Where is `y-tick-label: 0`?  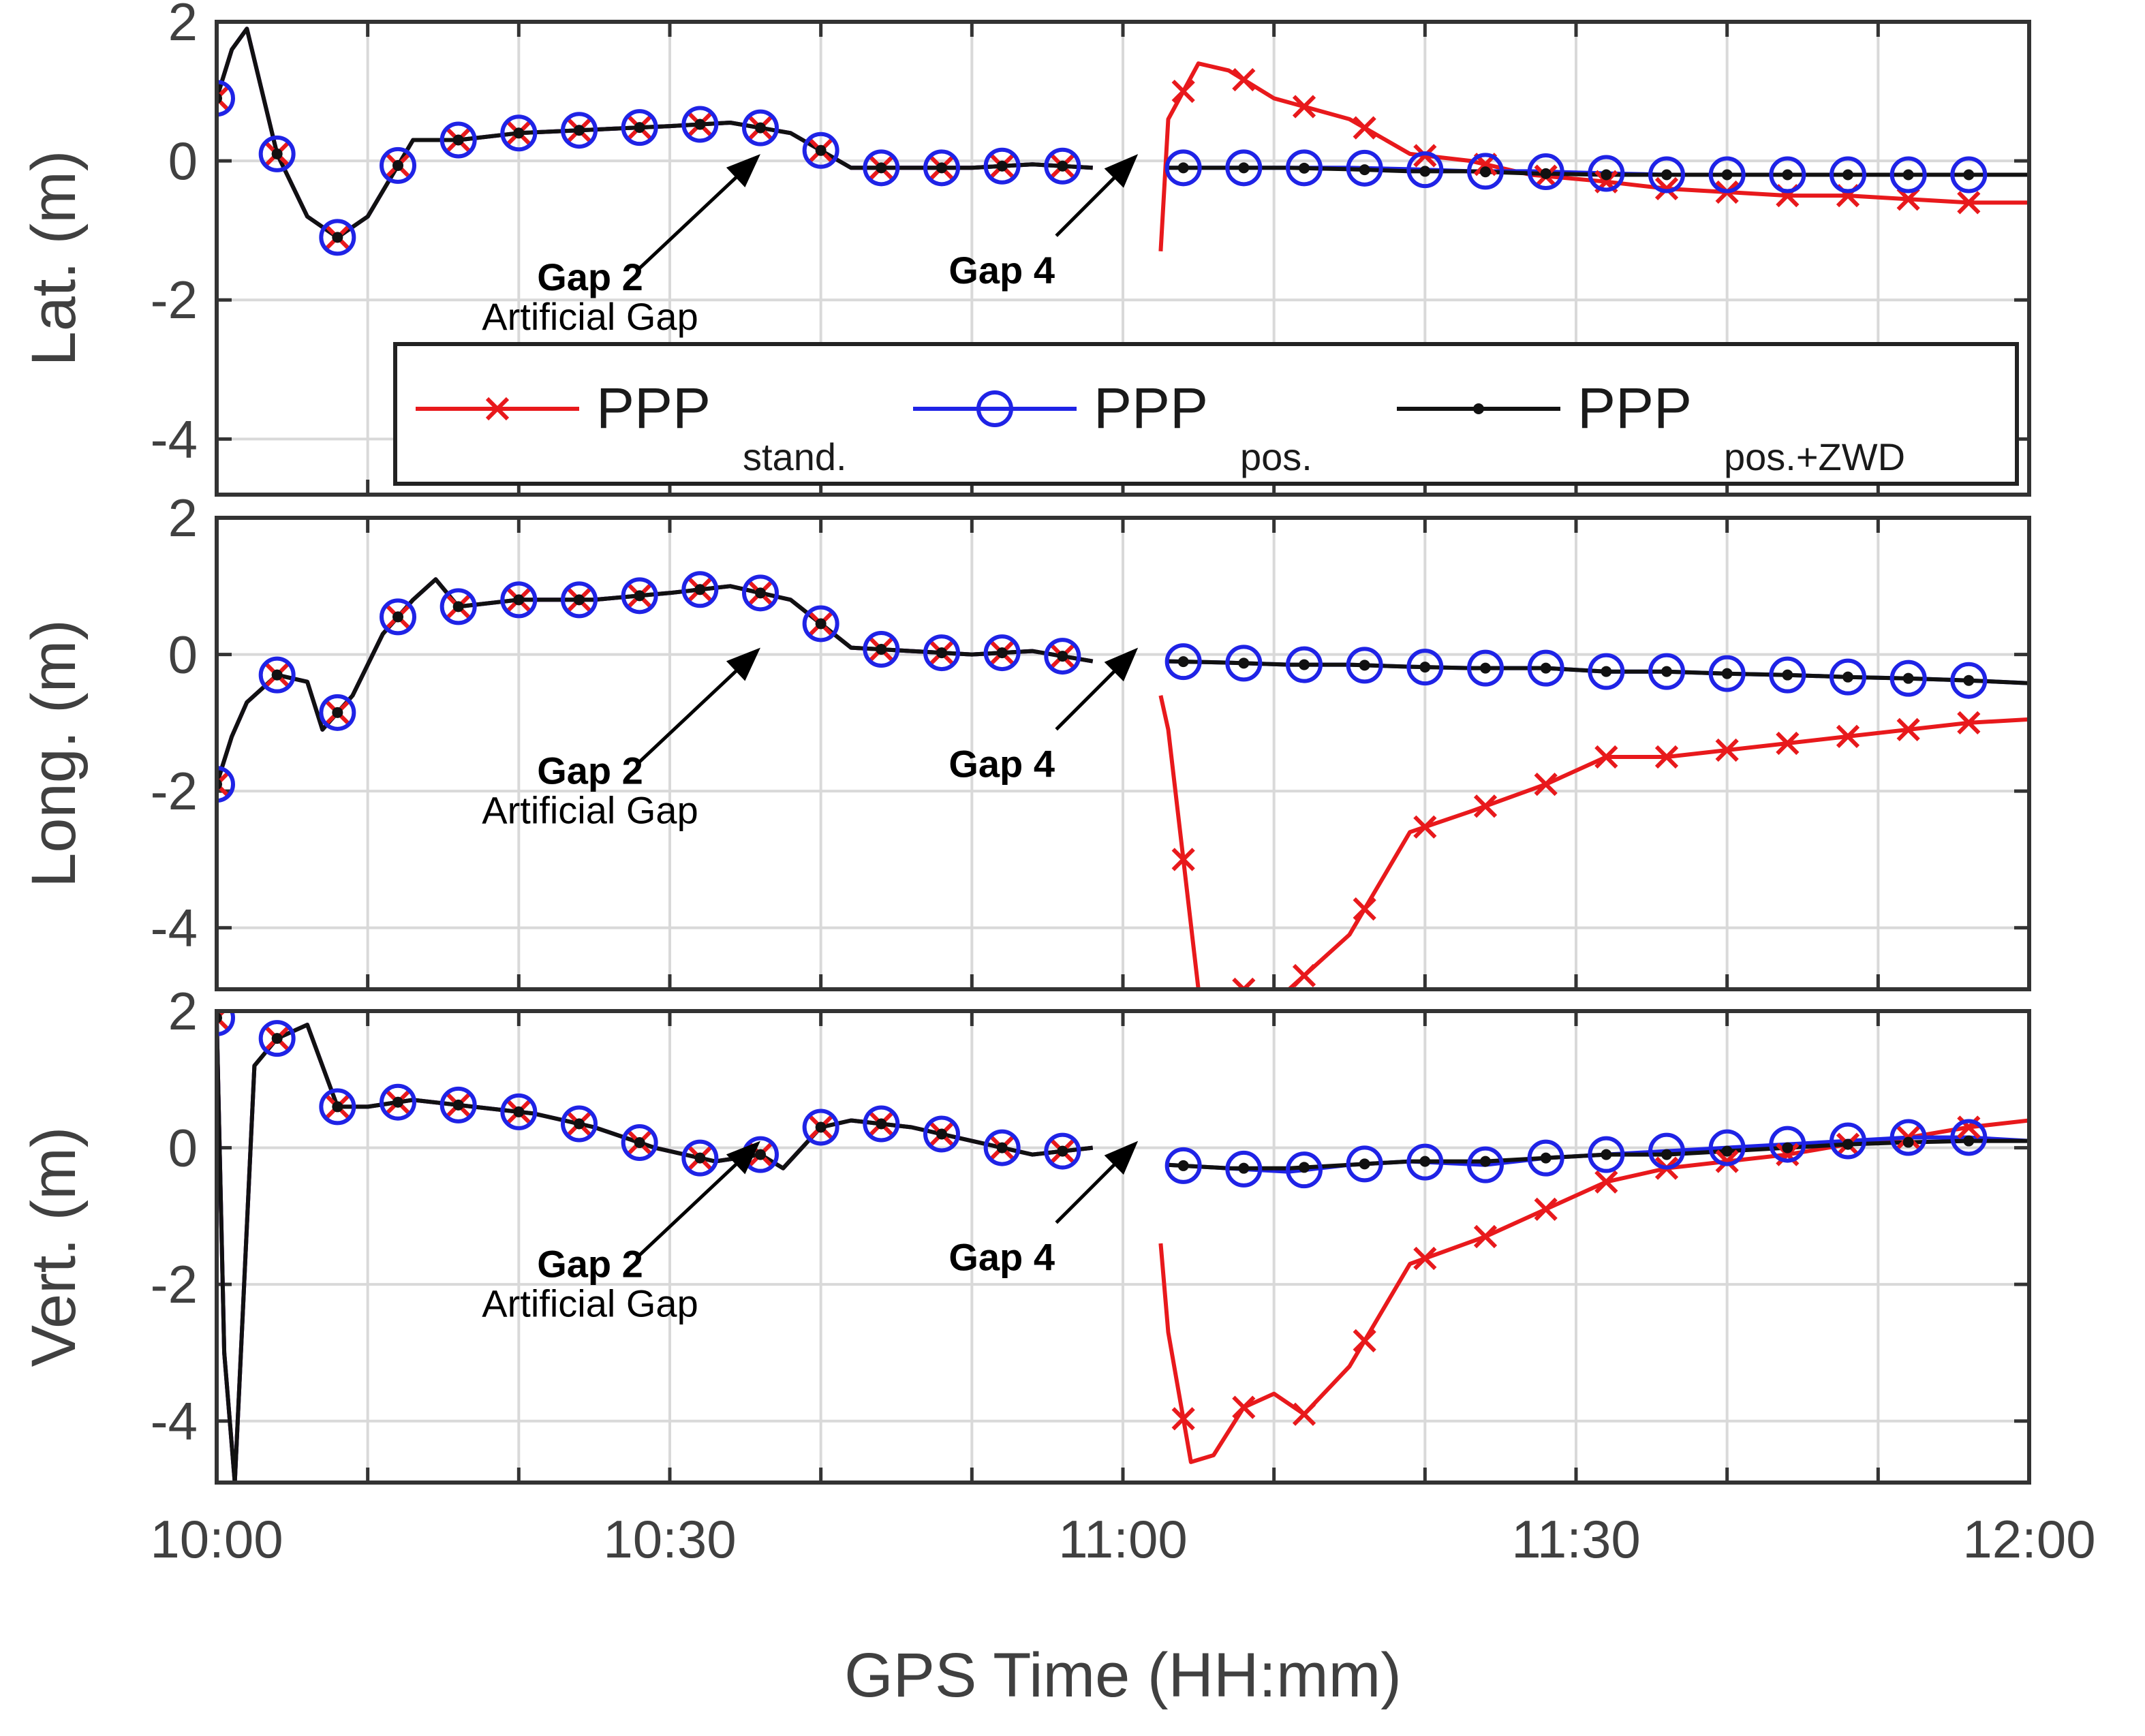
y-tick-label: 0 is located at coordinates (183, 161).